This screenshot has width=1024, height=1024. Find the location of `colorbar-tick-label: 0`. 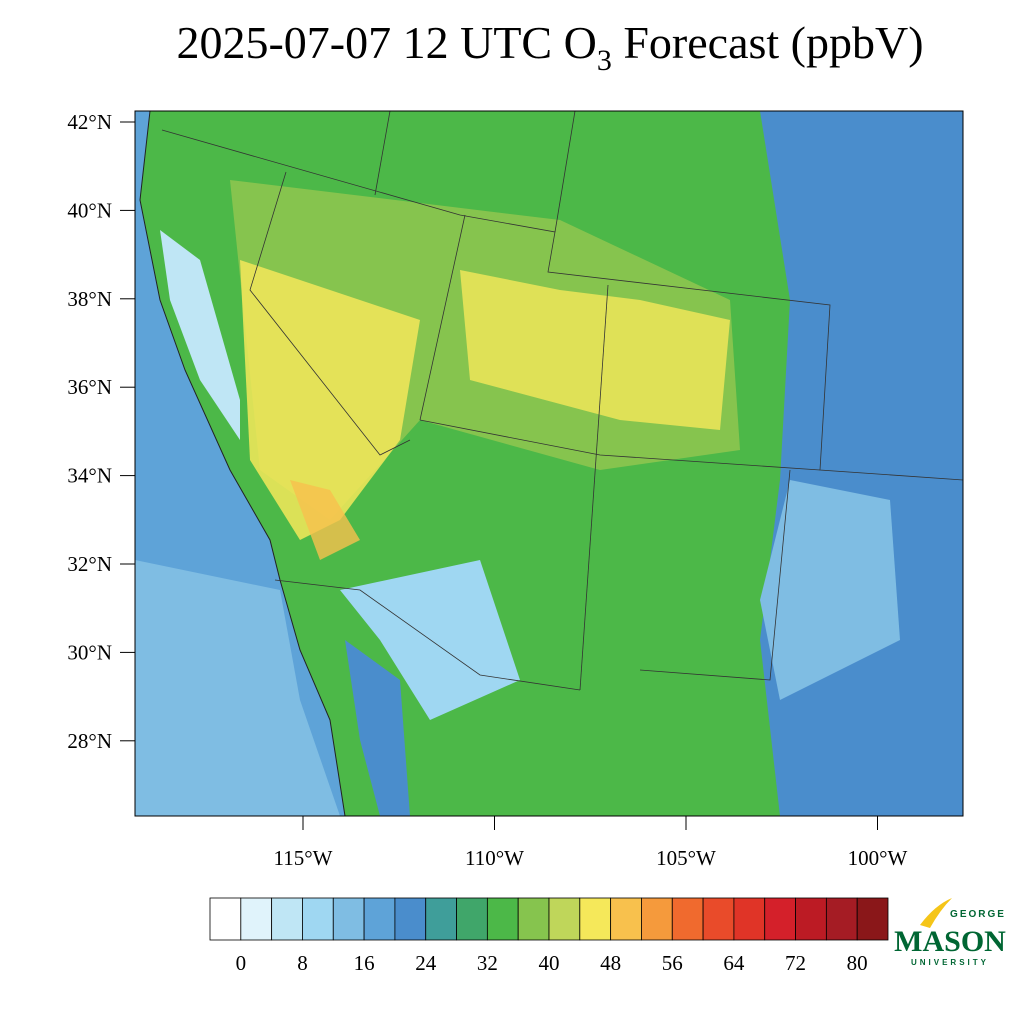

colorbar-tick-label: 0 is located at coordinates (241, 963).